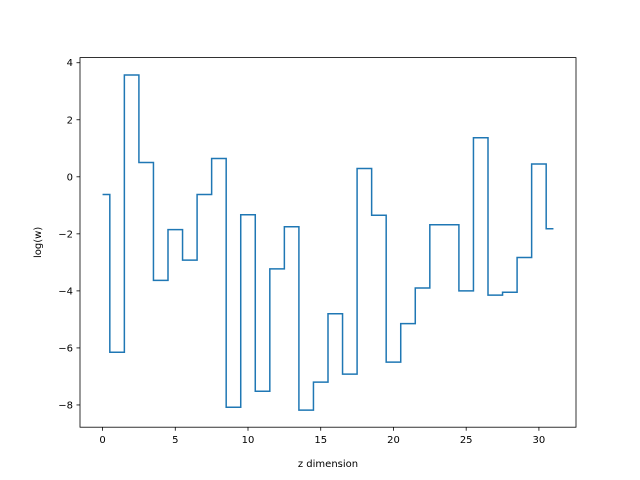 This screenshot has height=480, width=640. Describe the element at coordinates (65, 405) in the screenshot. I see `y-tick-label: −8` at that location.